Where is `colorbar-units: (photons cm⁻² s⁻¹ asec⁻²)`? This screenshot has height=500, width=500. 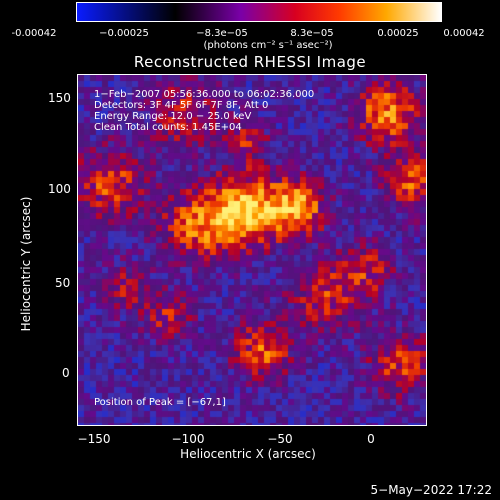
colorbar-units: (photons cm⁻² s⁻¹ asec⁻²) is located at coordinates (268, 45).